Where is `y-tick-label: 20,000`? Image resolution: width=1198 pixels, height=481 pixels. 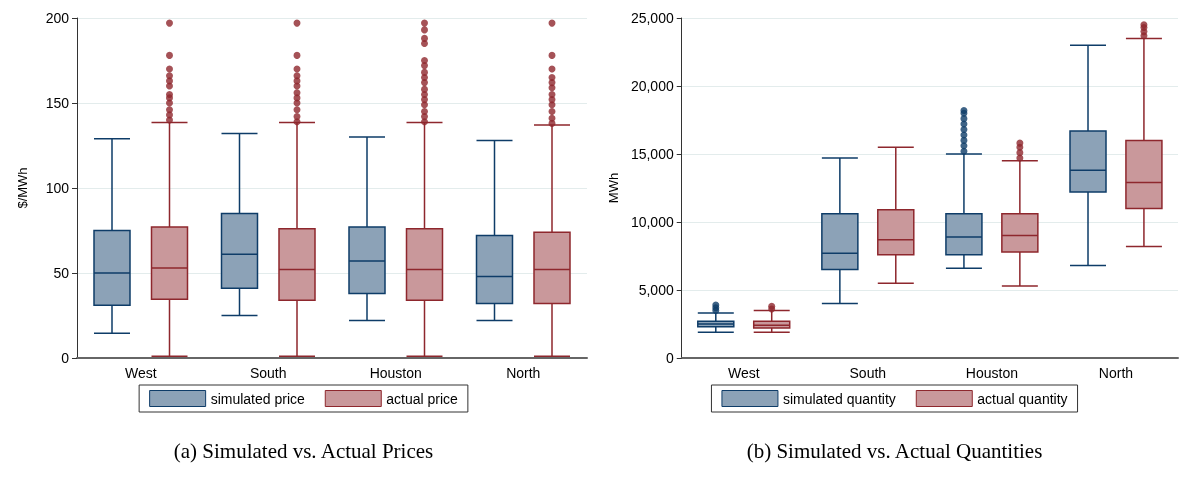
y-tick-label: 20,000 is located at coordinates (652, 86).